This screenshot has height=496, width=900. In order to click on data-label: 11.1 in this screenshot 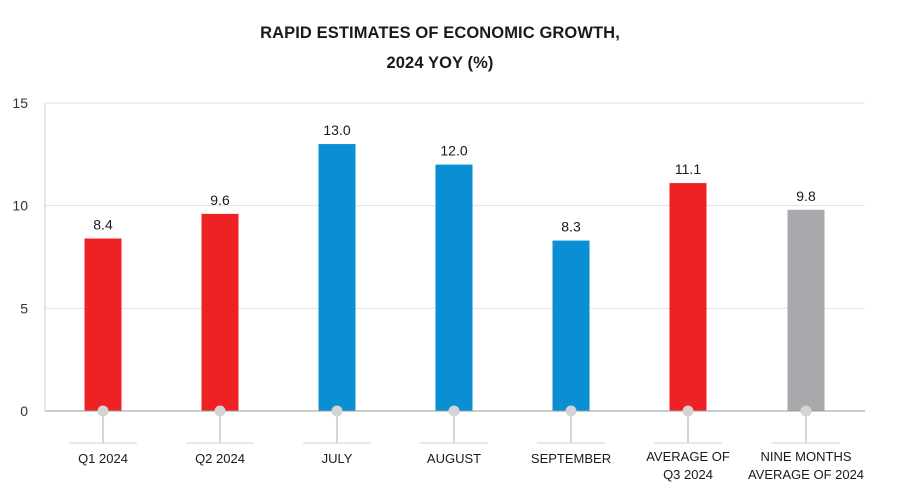, I will do `click(688, 169)`.